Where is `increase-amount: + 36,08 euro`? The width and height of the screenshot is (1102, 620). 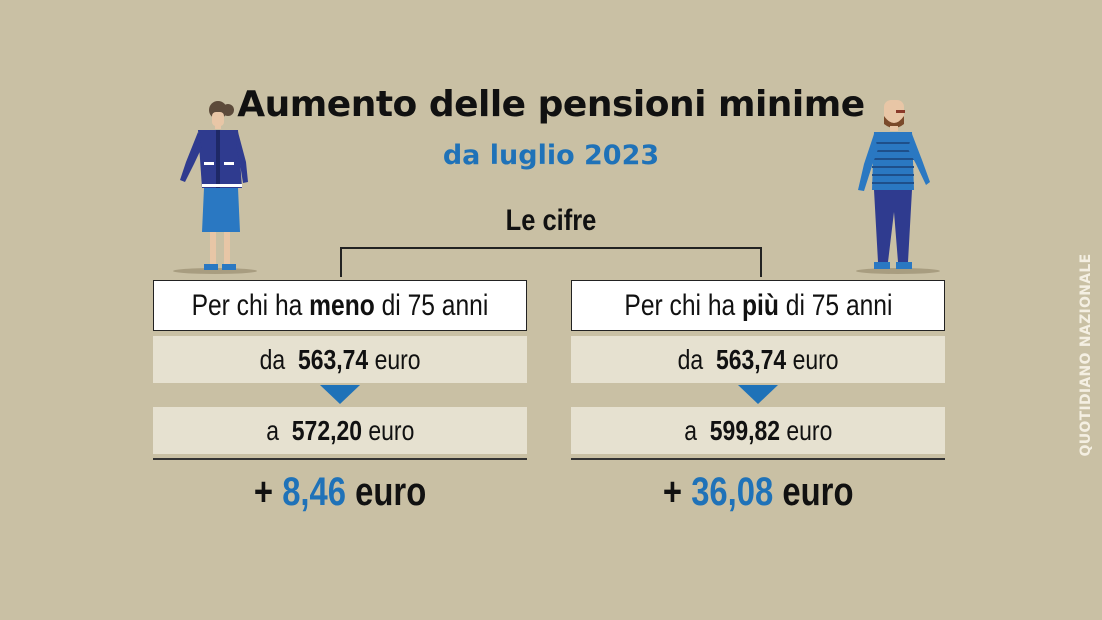
increase-amount: + 36,08 euro is located at coordinates (758, 492).